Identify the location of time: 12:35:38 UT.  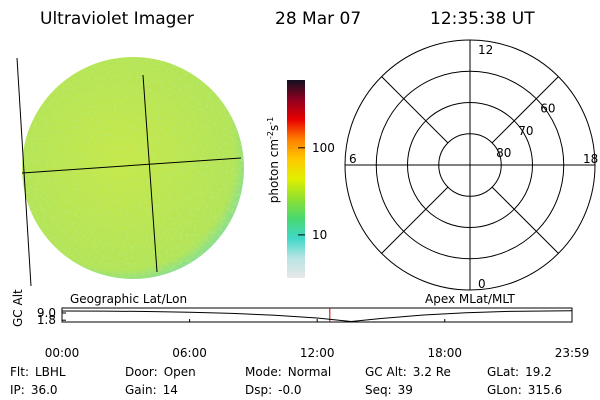
(482, 19).